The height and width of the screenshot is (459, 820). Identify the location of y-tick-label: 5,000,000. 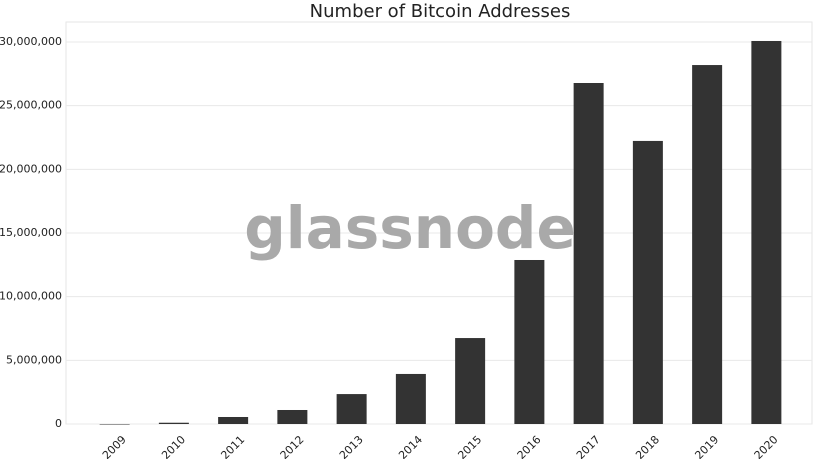
(34, 359).